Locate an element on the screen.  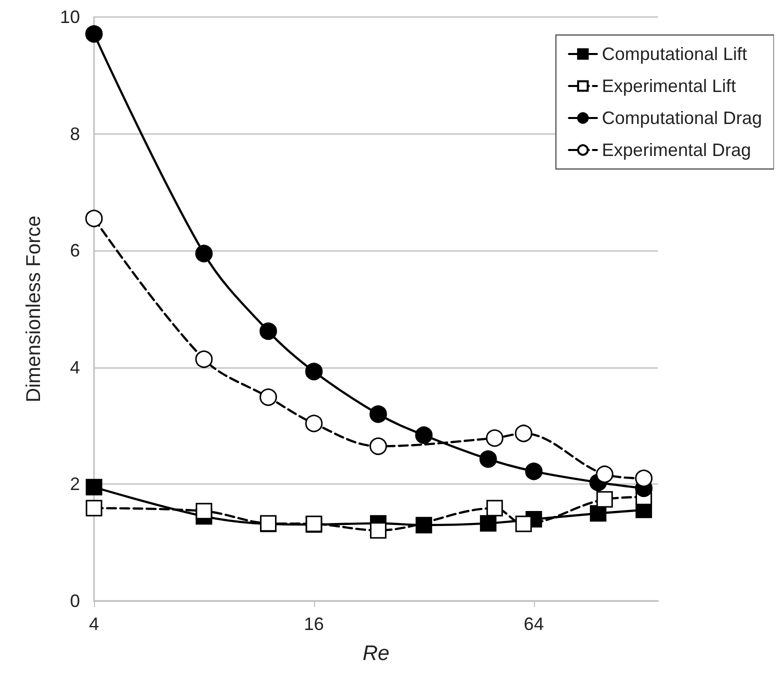
x-tick-label: 16 is located at coordinates (314, 624).